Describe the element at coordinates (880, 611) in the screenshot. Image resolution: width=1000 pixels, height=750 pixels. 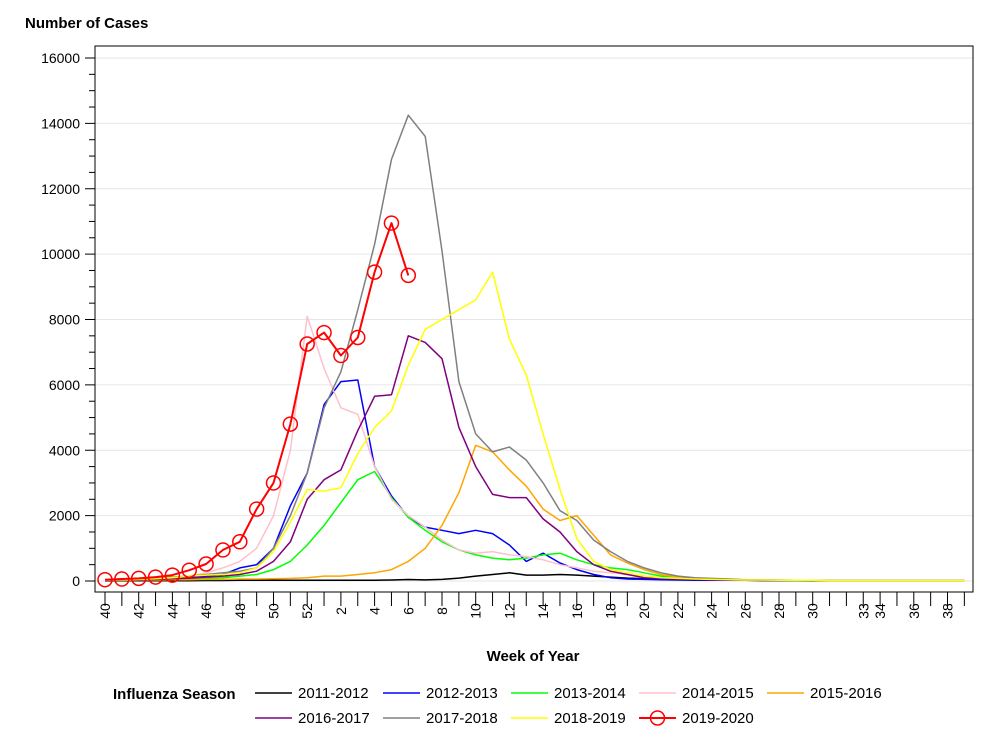
I see `x-tick-label: 34` at that location.